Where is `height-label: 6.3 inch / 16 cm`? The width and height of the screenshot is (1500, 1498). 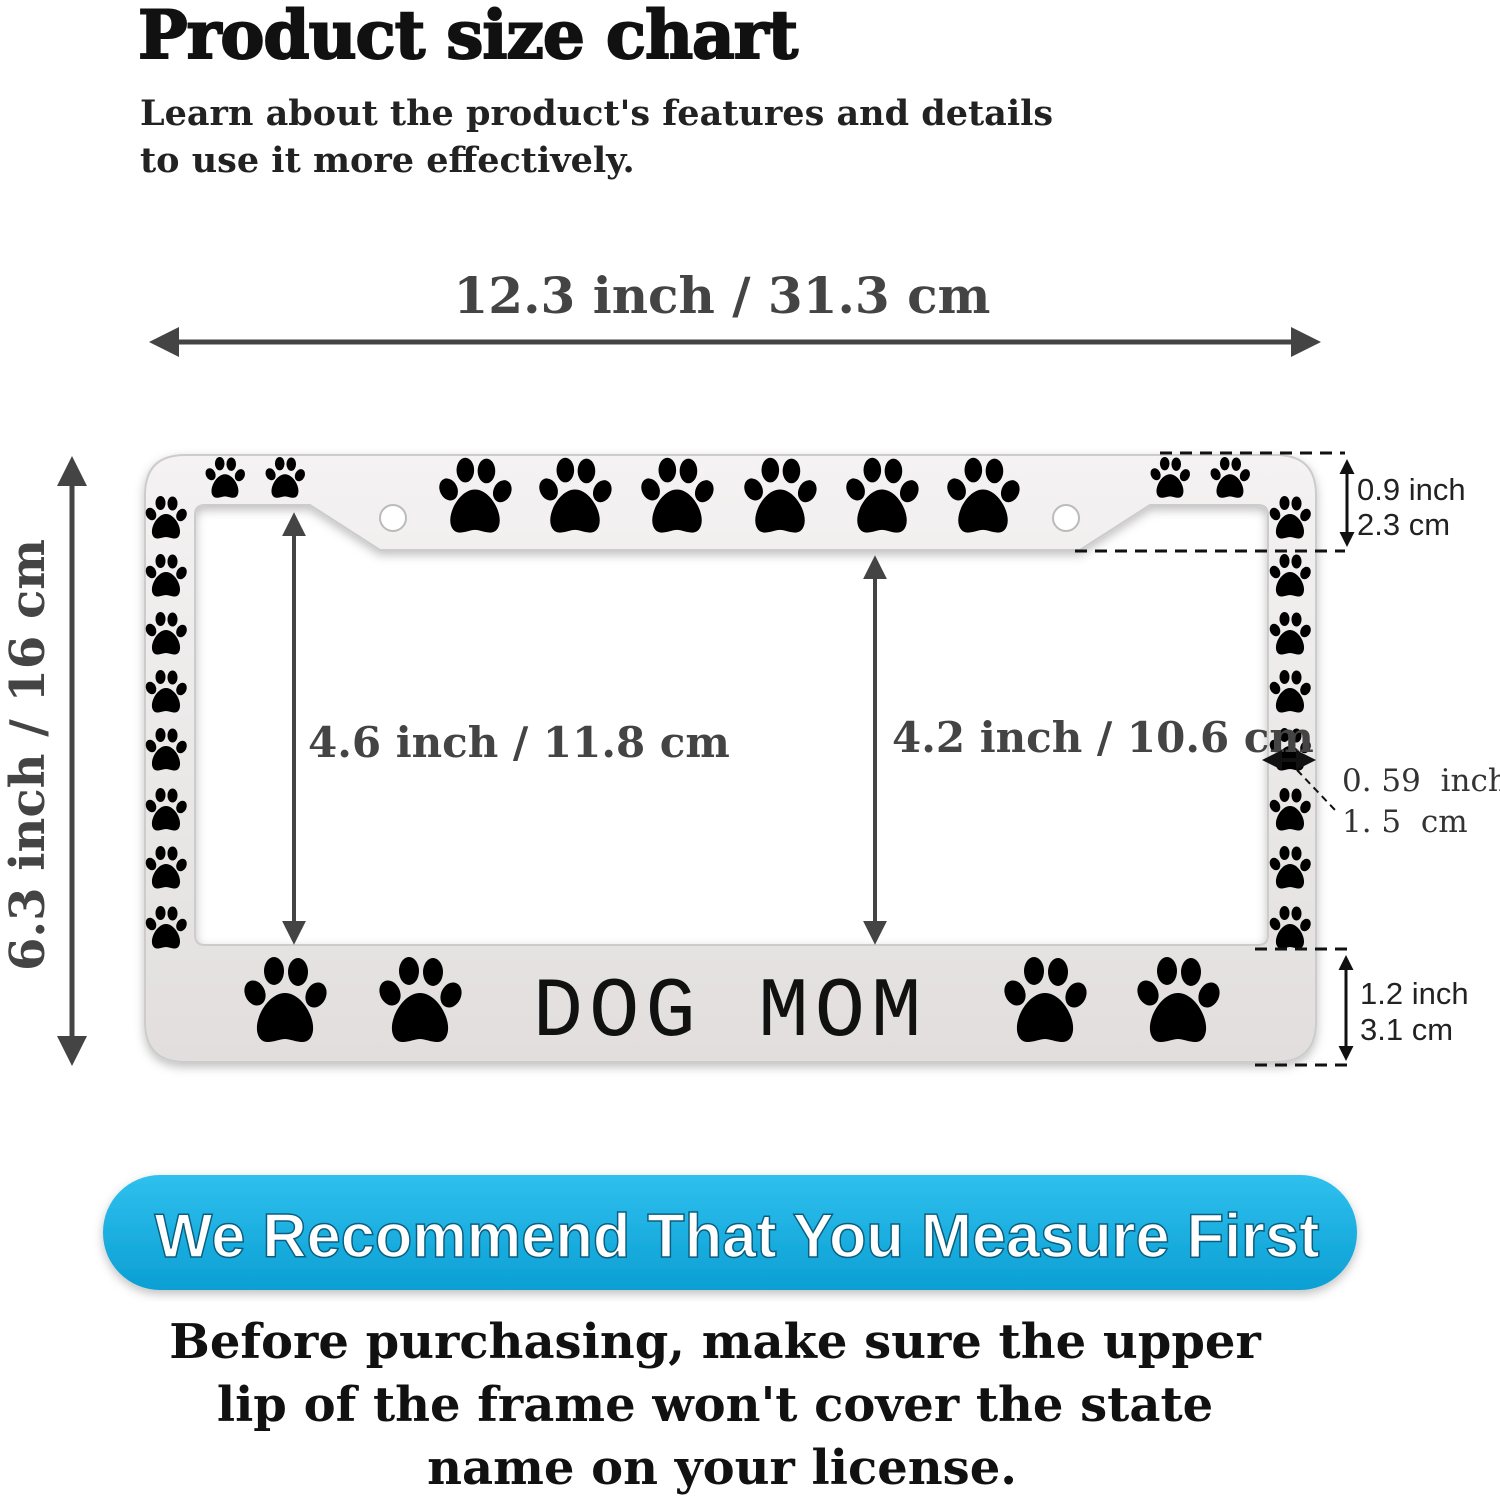
height-label: 6.3 inch / 16 cm is located at coordinates (28, 755).